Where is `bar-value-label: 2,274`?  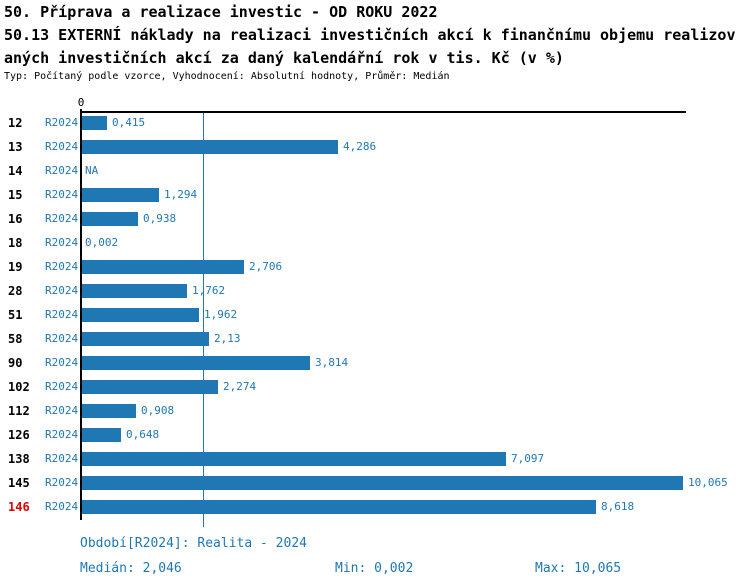
bar-value-label: 2,274 is located at coordinates (240, 386).